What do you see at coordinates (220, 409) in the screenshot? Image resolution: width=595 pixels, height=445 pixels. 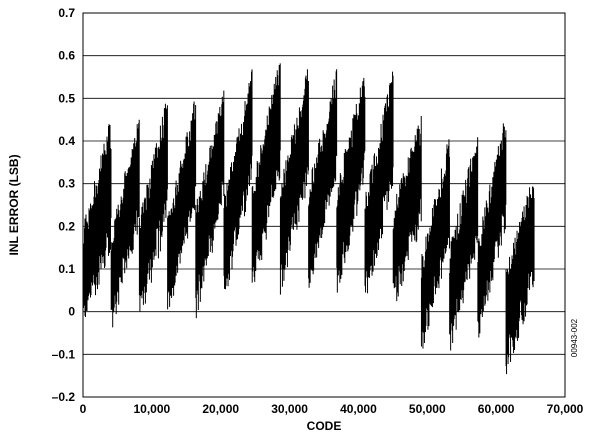 I see `x-tick-label: 20,000` at bounding box center [220, 409].